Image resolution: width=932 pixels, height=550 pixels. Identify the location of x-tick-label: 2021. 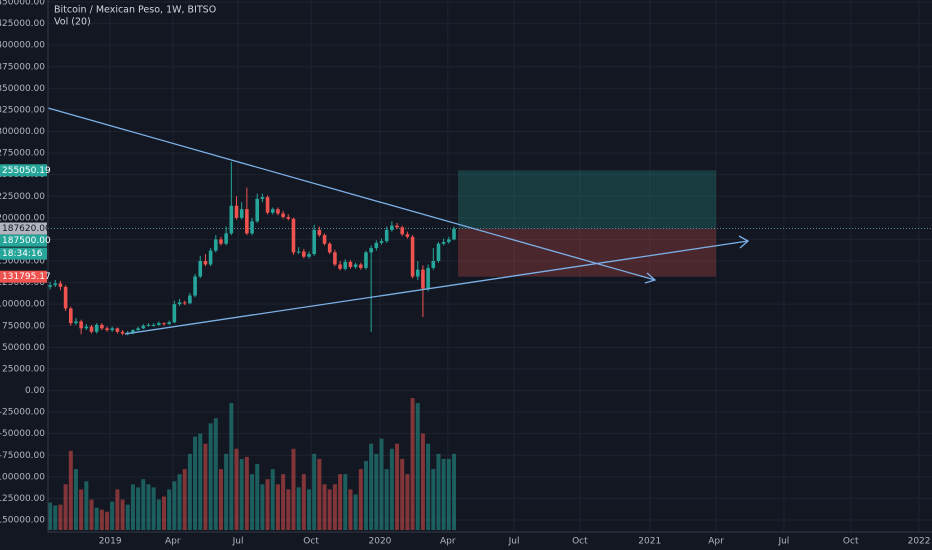
(649, 542).